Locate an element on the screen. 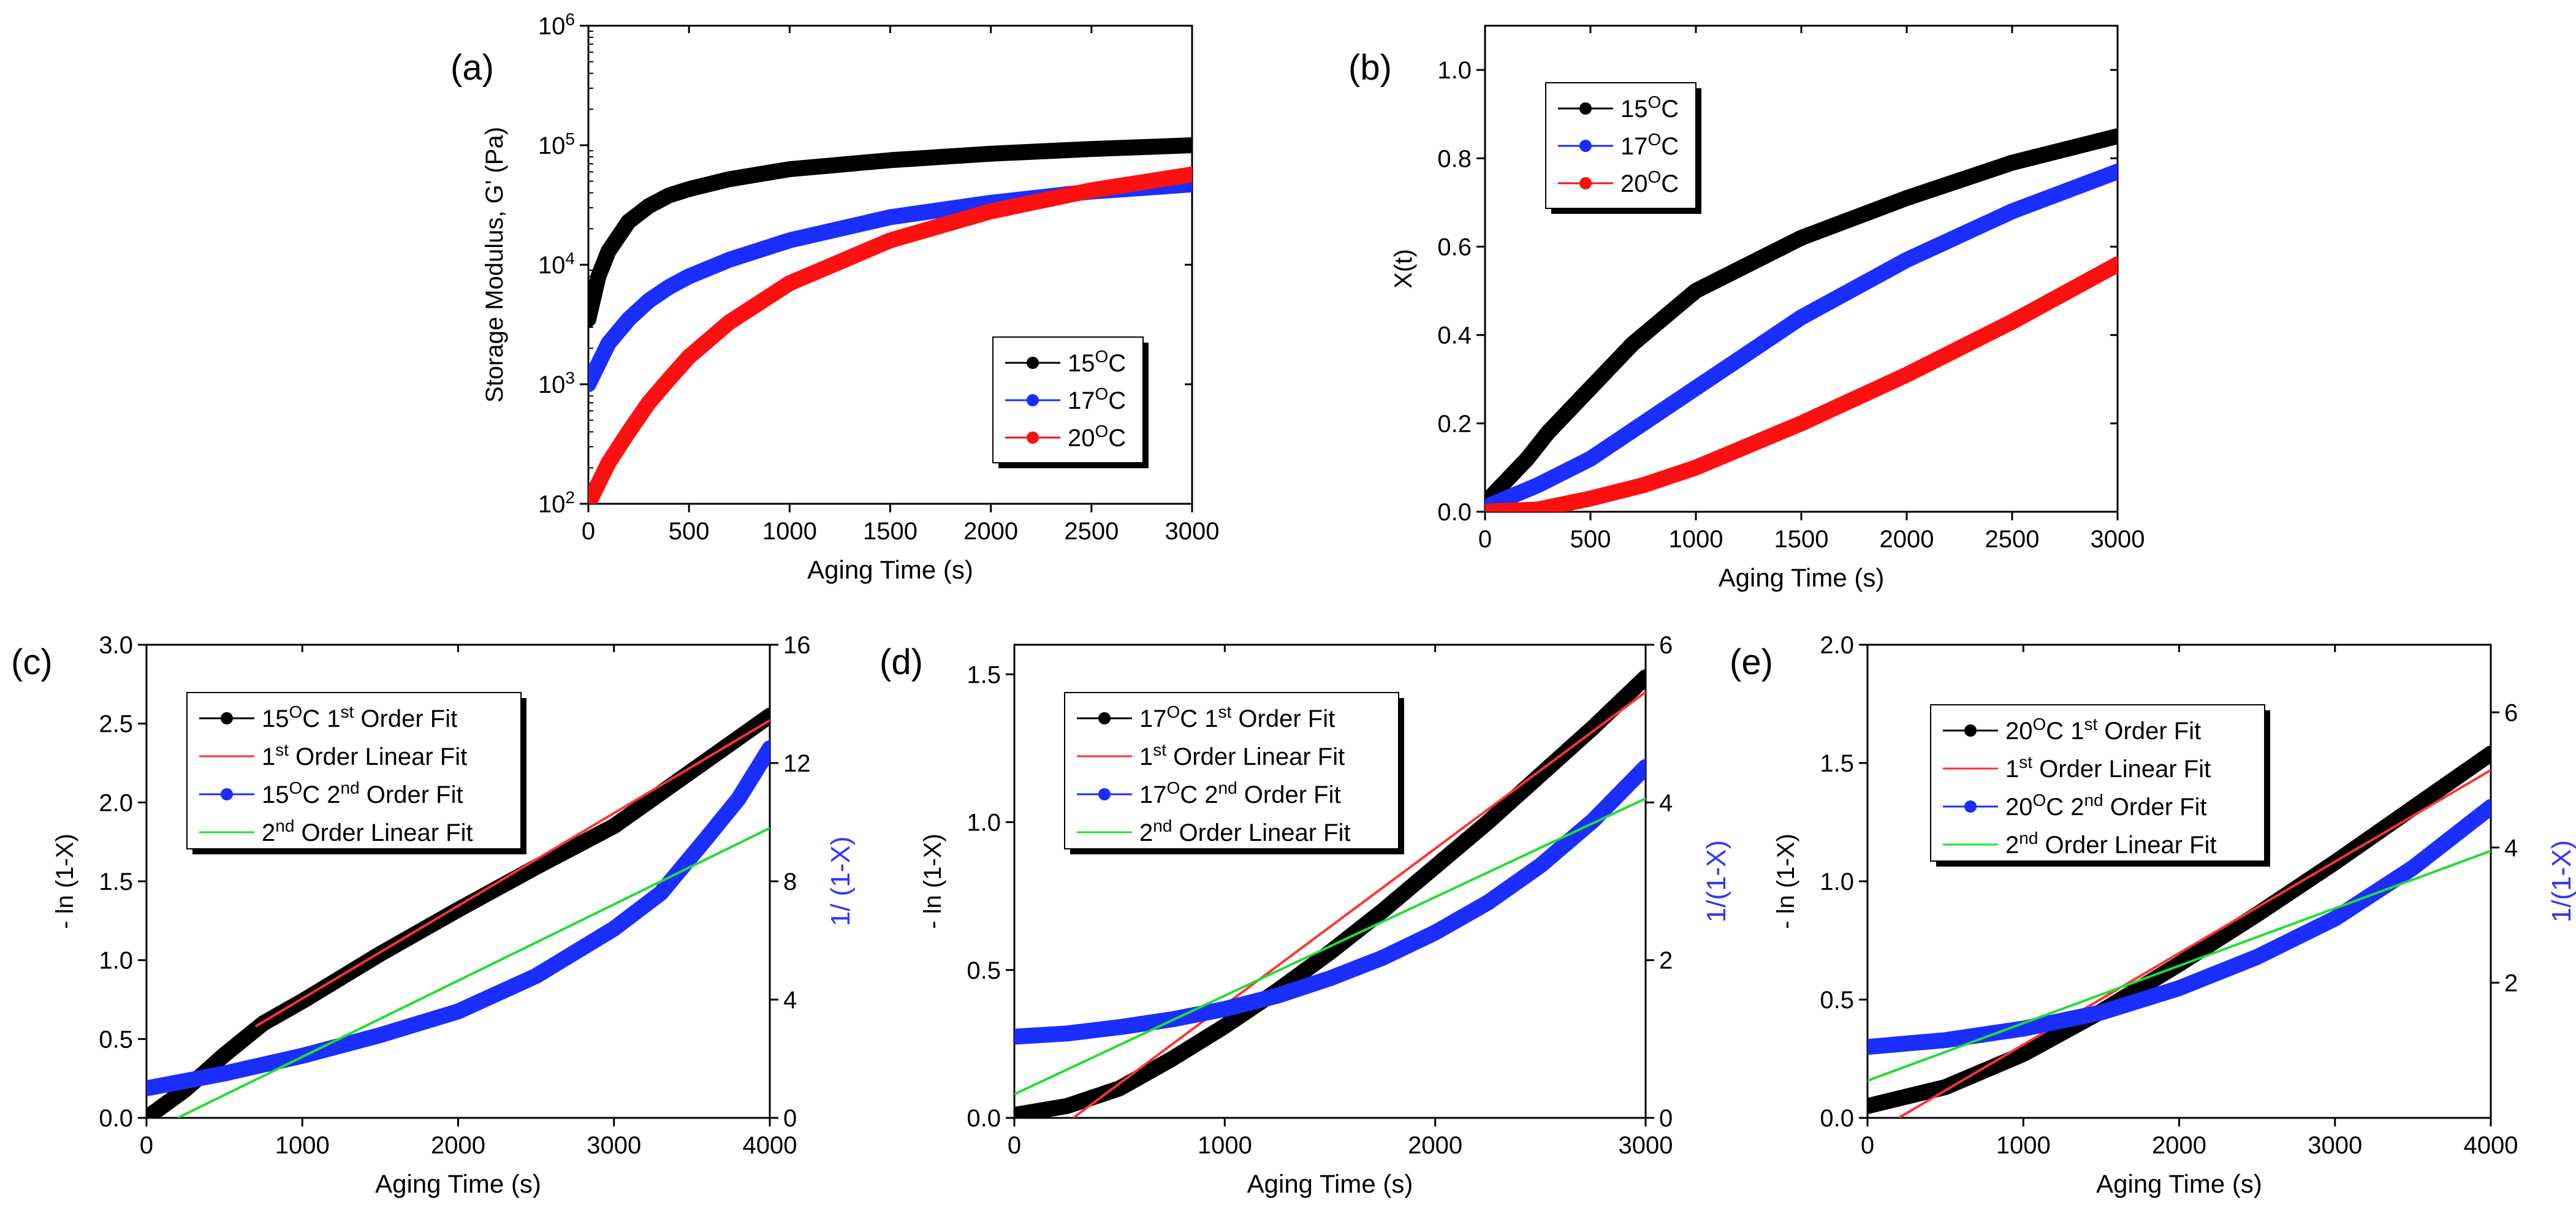  series-2nd-order-linear-fit is located at coordinates (2179, 965).